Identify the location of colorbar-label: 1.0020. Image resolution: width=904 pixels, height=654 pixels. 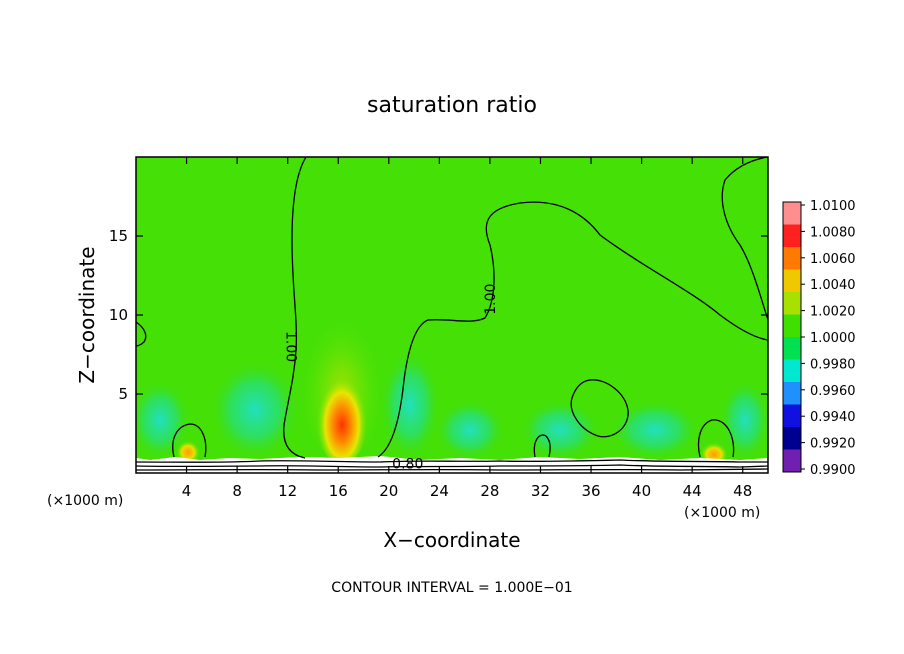
(833, 312).